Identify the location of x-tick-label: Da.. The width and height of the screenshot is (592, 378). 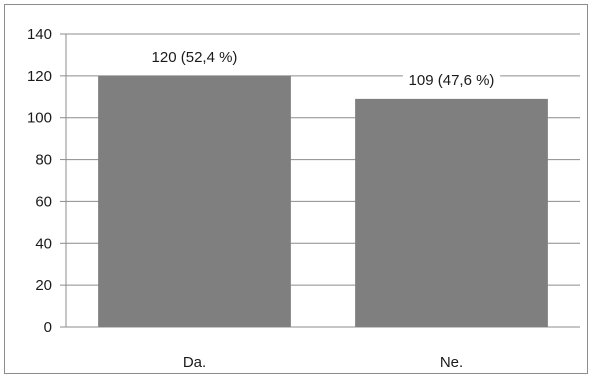
(194, 362).